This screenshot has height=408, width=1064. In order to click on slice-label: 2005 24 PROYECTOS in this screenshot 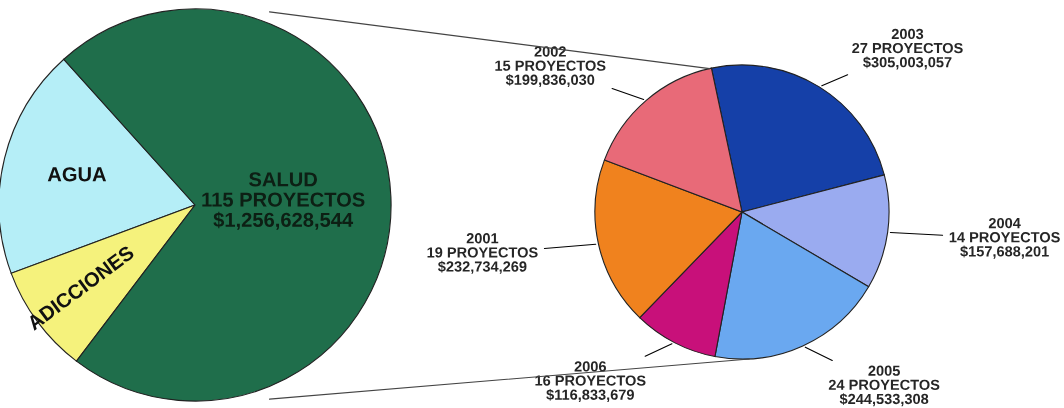, I will do `click(884, 377)`.